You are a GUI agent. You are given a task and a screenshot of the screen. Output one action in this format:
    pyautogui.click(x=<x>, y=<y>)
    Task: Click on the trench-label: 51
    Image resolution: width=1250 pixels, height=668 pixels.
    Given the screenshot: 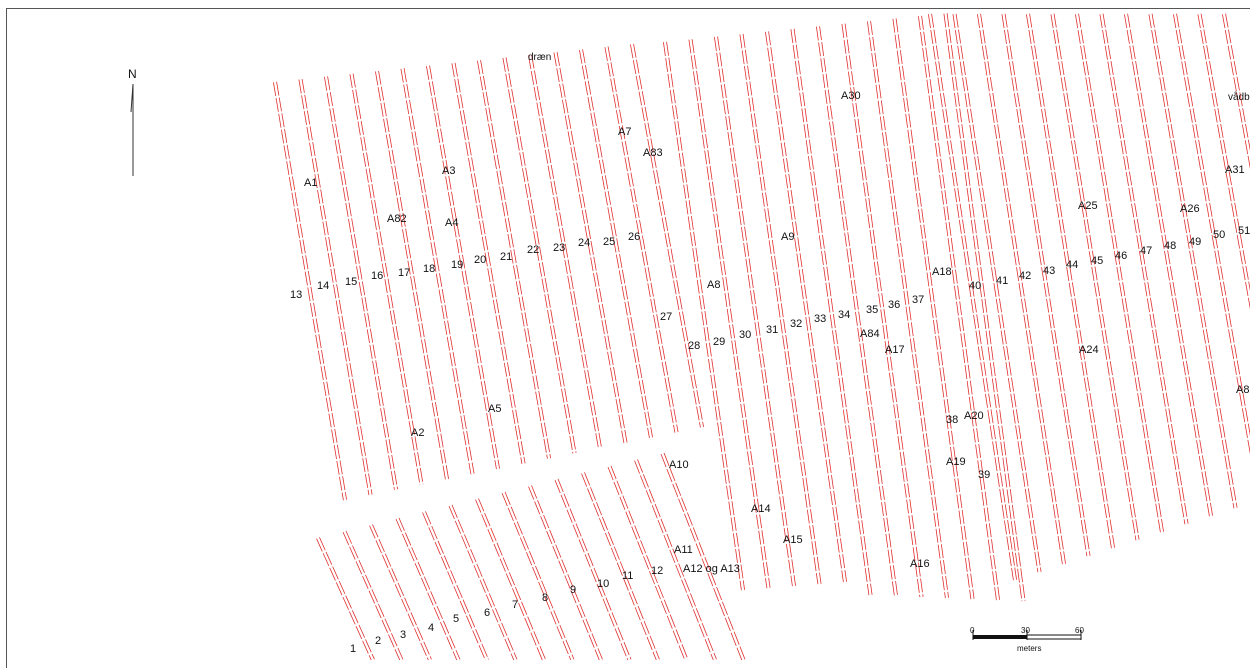 What is the action you would take?
    pyautogui.click(x=1244, y=231)
    